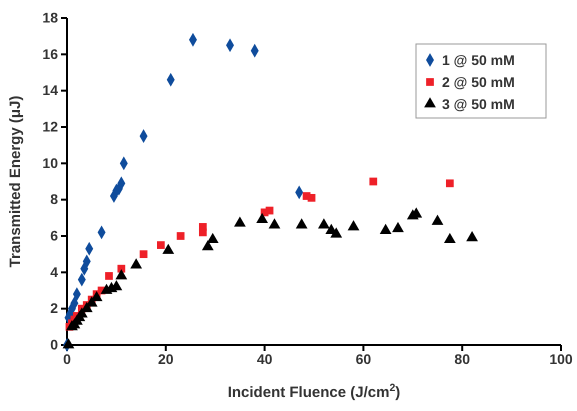  I want to click on x-tick-label: 100, so click(561, 358).